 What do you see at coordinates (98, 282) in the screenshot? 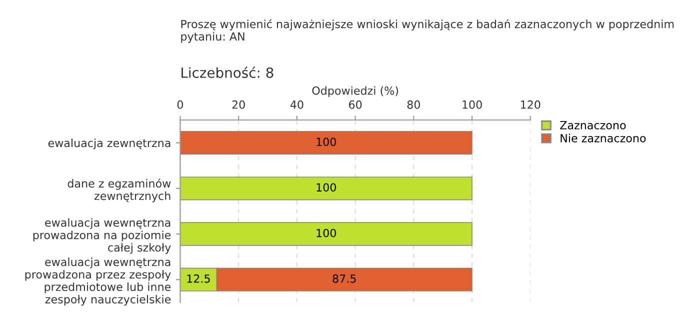
I see `y-tick-label: ewaluacja wewnętrzna prowadzona przez zespoły przedmiotowe lub inne zespoły nauczycielskie` at bounding box center [98, 282].